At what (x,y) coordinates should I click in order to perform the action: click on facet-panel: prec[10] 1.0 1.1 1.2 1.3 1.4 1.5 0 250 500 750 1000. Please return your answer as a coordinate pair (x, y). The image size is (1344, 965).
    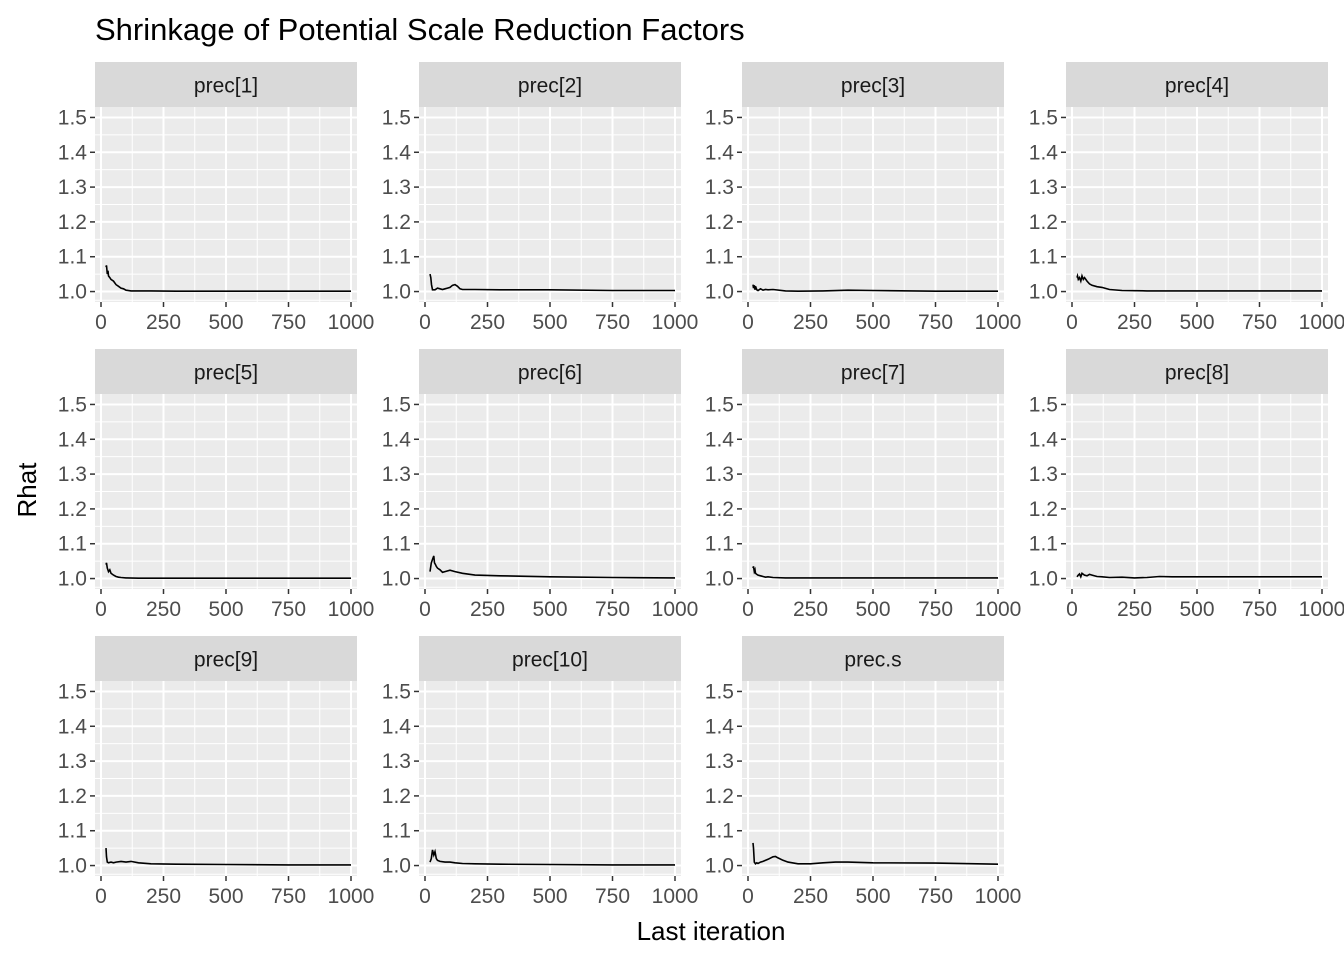
    Looking at the image, I should click on (540, 772).